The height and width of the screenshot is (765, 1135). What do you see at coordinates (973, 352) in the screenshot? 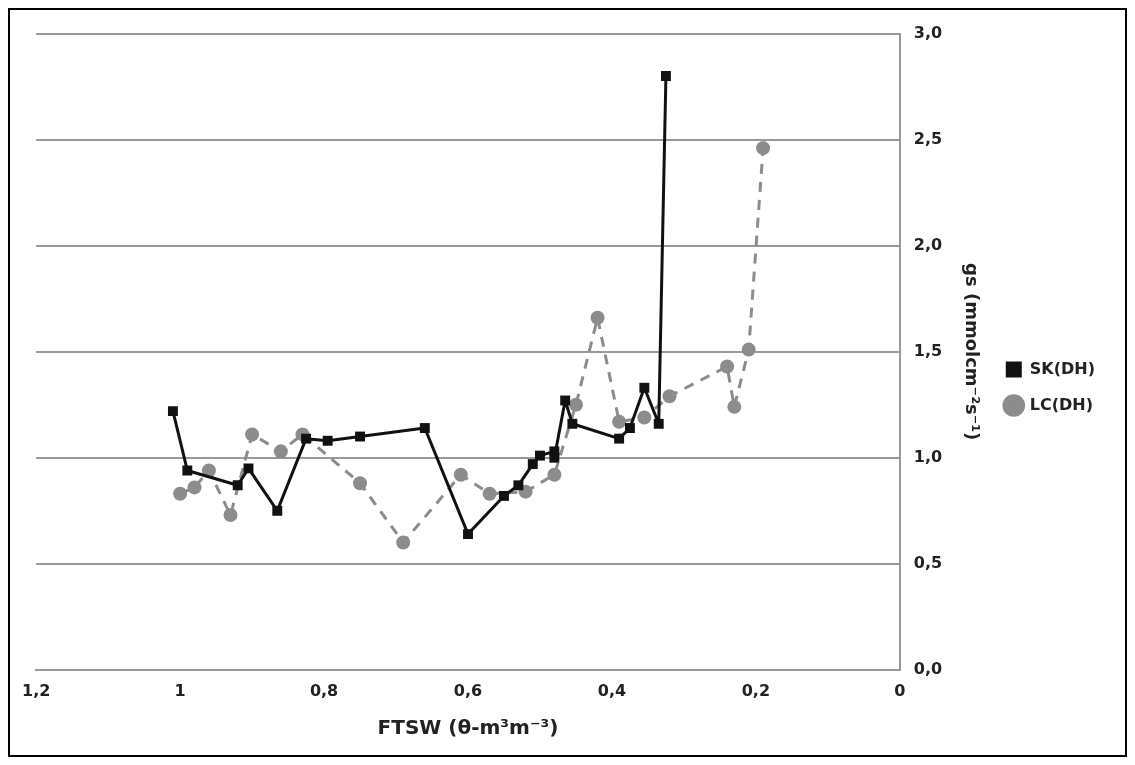
I see `y-axis-title: gs (mmolcm⁻²s⁻¹)` at bounding box center [973, 352].